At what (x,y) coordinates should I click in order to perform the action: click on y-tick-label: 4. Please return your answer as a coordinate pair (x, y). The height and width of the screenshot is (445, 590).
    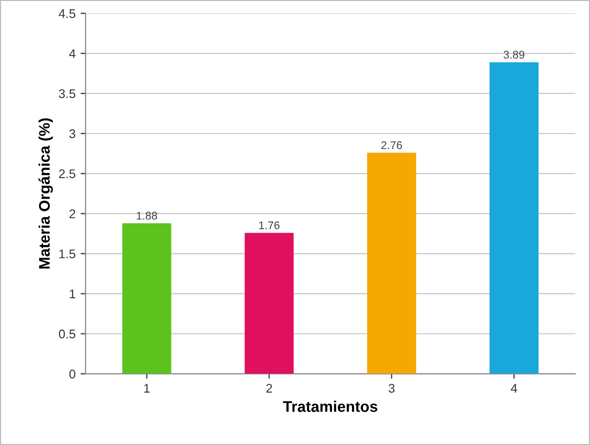
    Looking at the image, I should click on (72, 53).